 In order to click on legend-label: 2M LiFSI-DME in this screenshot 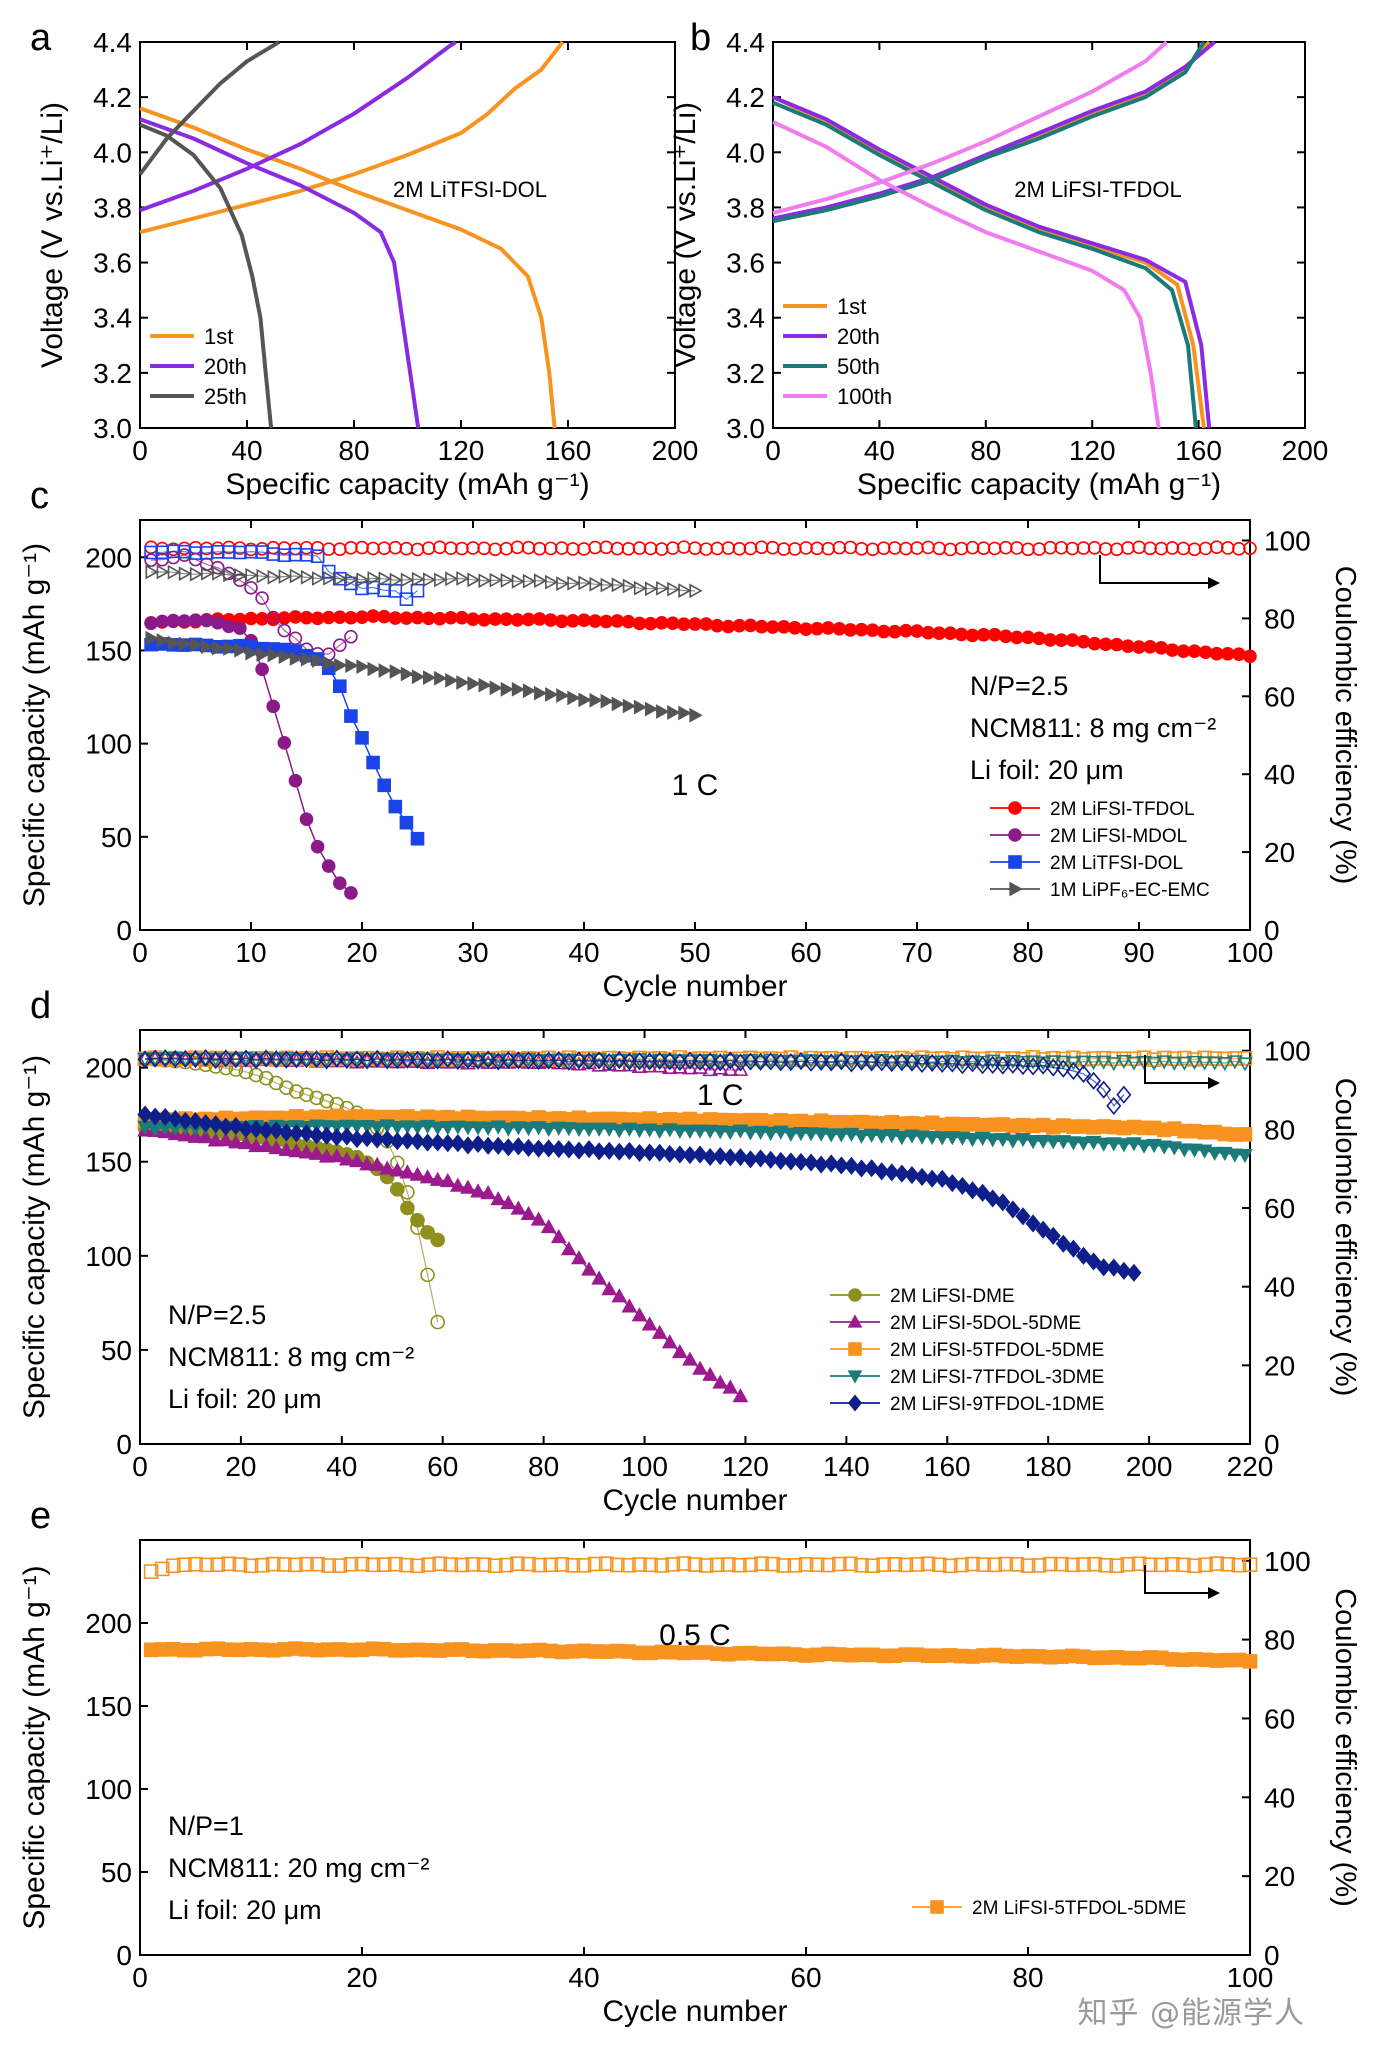, I will do `click(952, 1296)`.